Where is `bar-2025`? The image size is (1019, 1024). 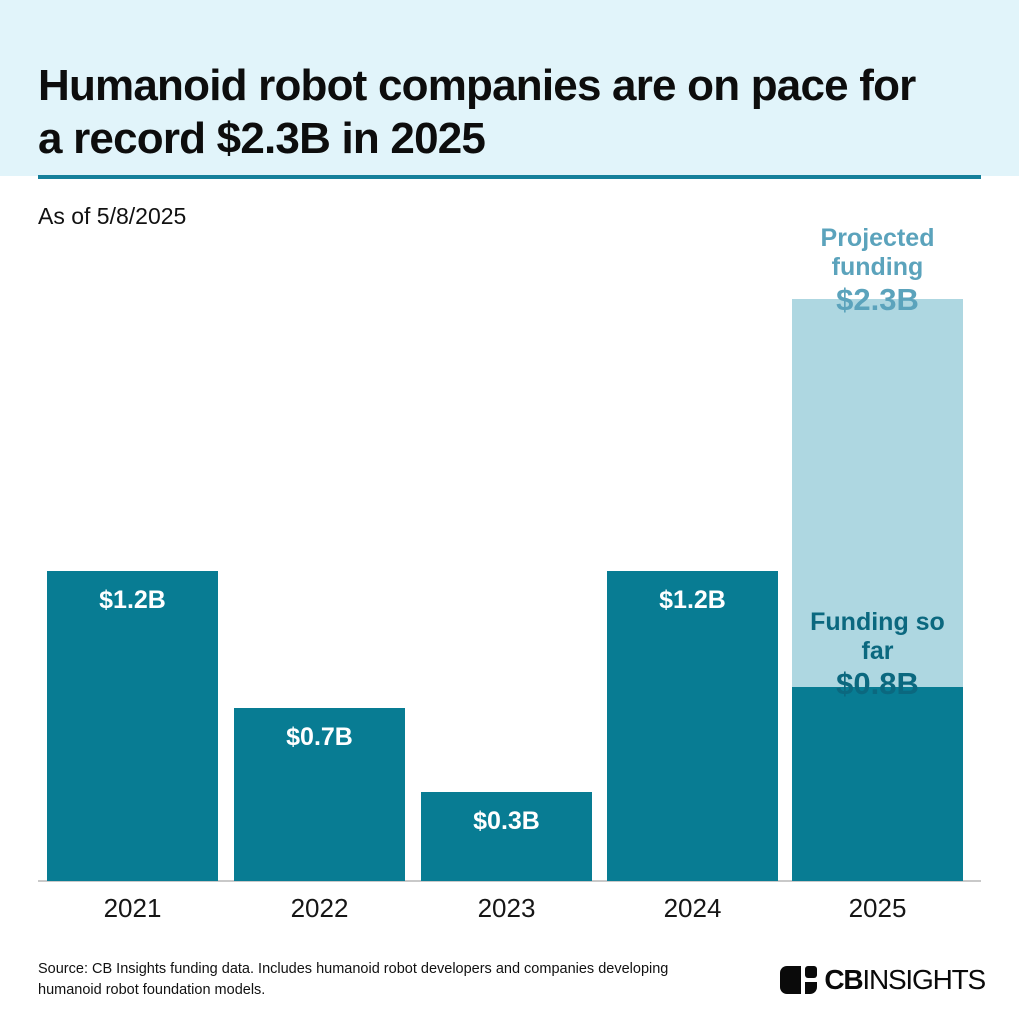
bar-2025 is located at coordinates (877, 784).